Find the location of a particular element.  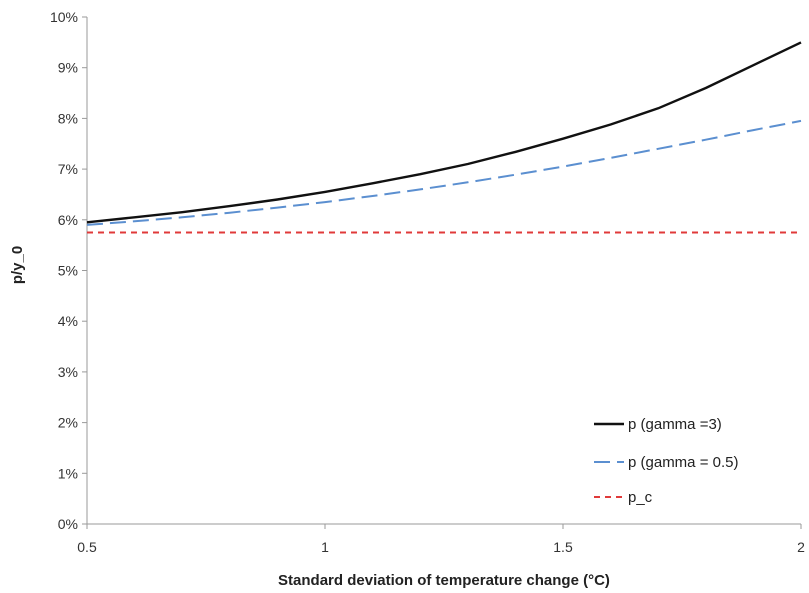

legend-item-2: p_c is located at coordinates (623, 497).